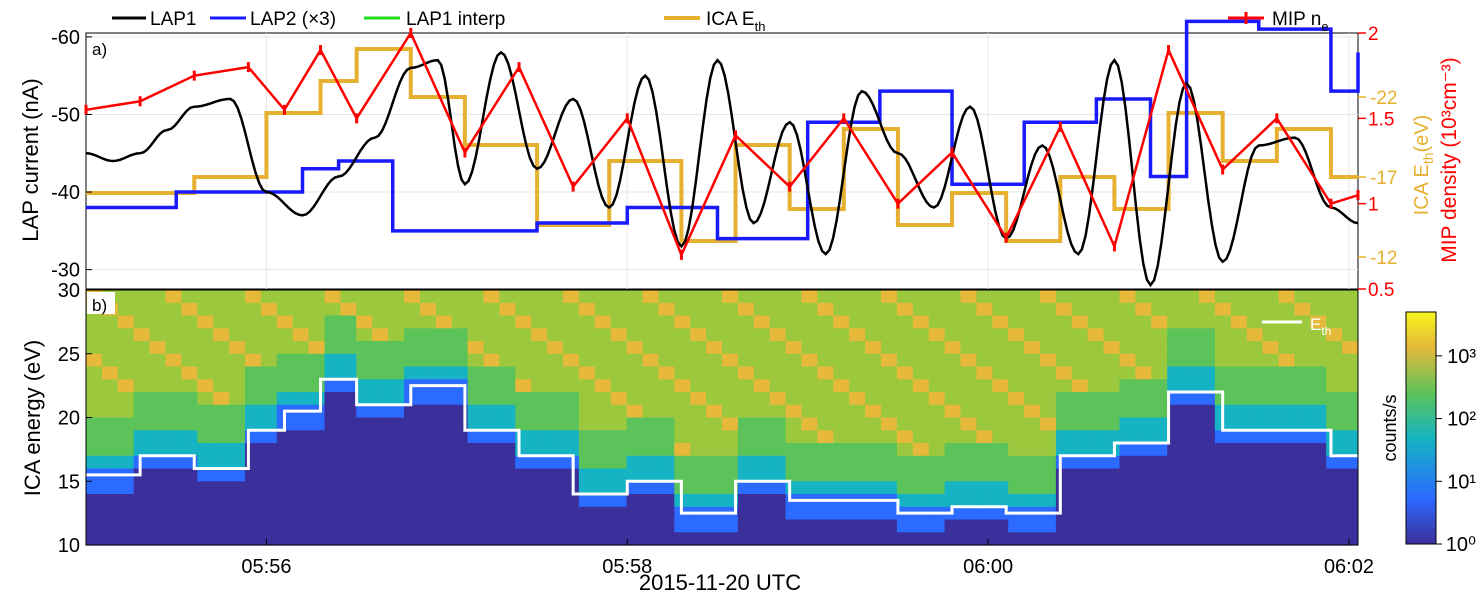 The width and height of the screenshot is (1478, 599). I want to click on mip-tick-label: 1.5, so click(1381, 119).